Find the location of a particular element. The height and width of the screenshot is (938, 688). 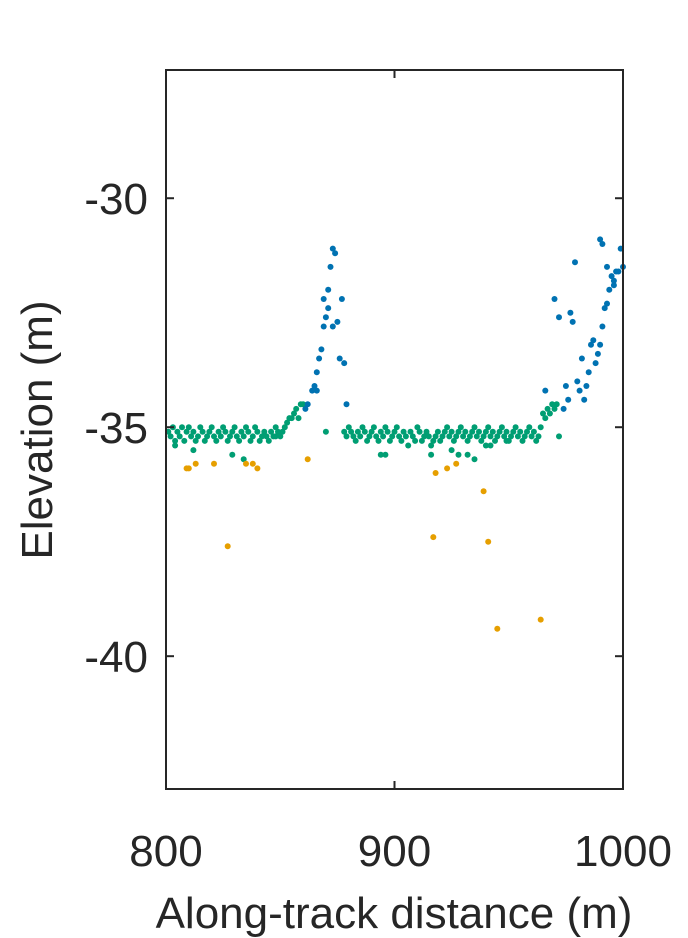

x-axis-label: Along-track distance (m) is located at coordinates (394, 913).